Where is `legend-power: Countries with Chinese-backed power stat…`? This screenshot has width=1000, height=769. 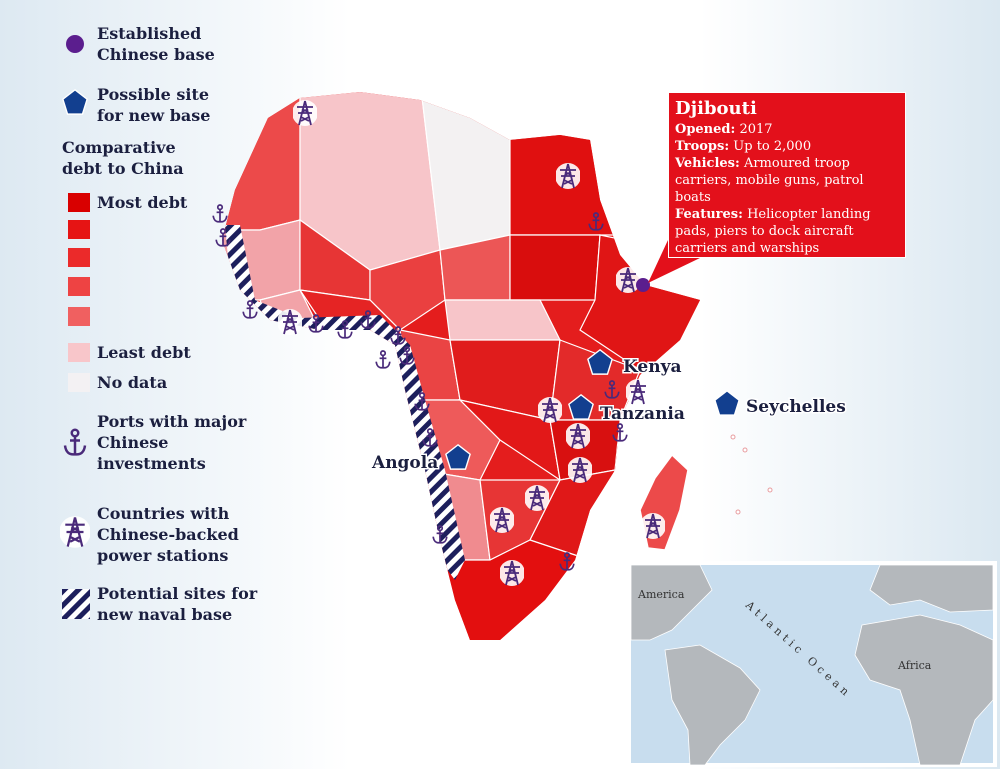 legend-power: Countries with Chinese-backed power stat… is located at coordinates (168, 534).